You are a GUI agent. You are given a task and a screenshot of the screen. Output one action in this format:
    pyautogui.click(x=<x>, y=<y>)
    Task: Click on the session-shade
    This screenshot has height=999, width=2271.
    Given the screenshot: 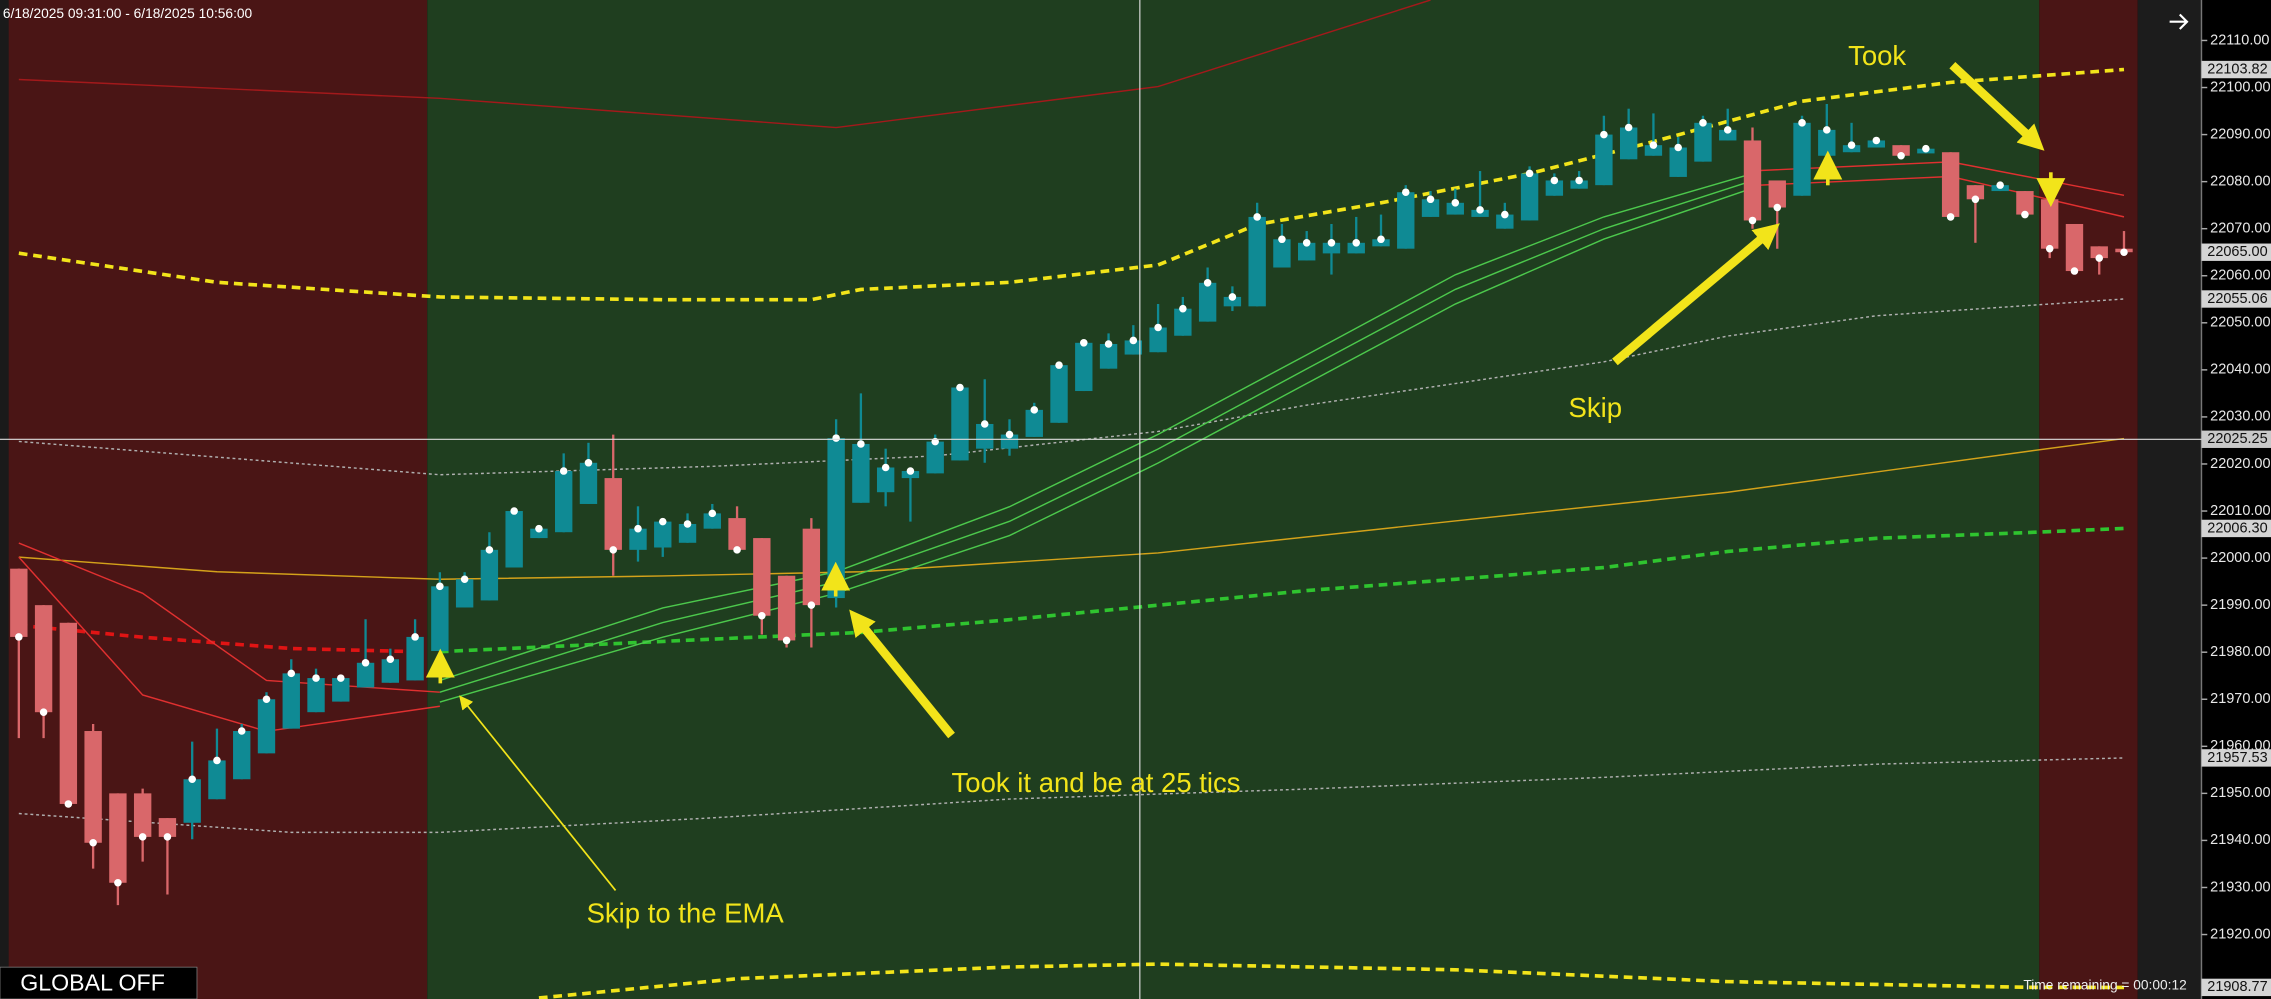 What is the action you would take?
    pyautogui.click(x=2088, y=499)
    